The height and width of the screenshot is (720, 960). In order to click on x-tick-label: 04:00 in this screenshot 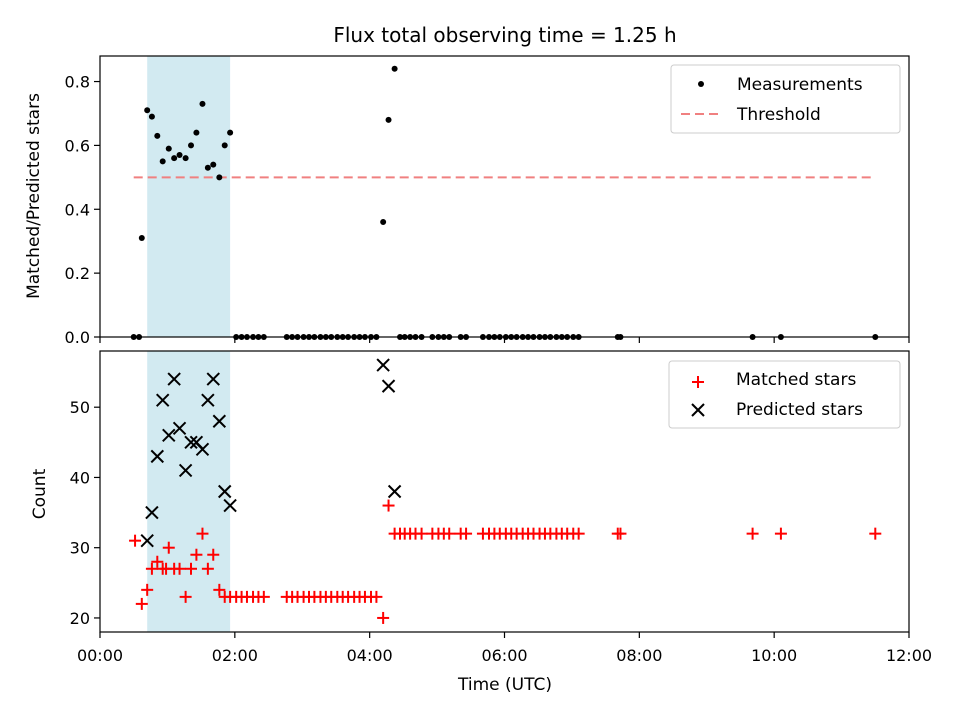, I will do `click(370, 655)`.